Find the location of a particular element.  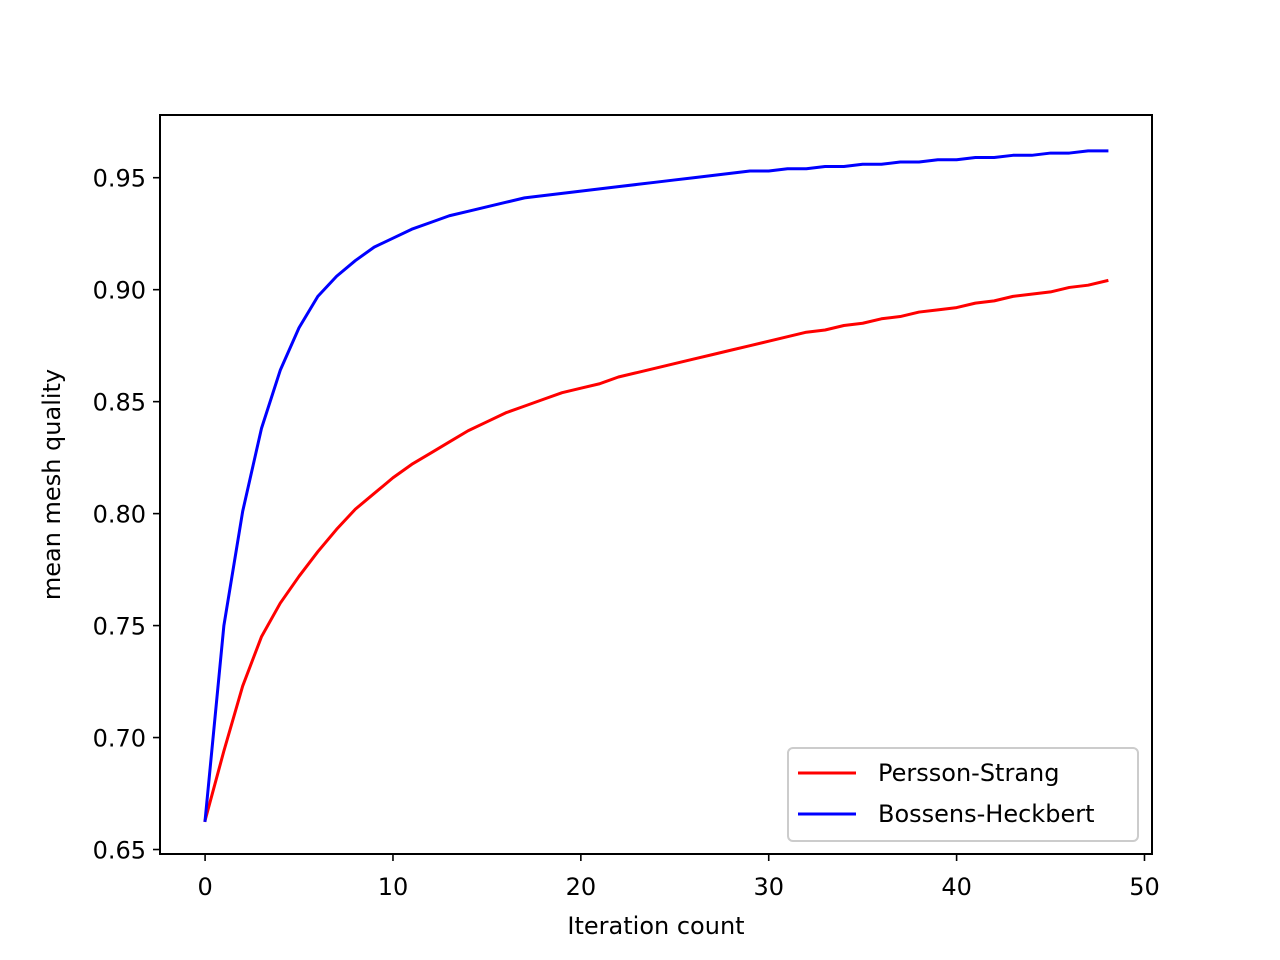

y-tick-label: 0.65 is located at coordinates (119, 851).